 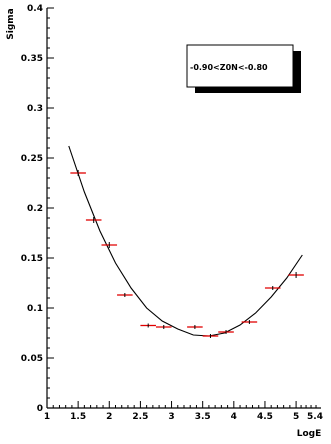 I want to click on legend-box, so click(x=240, y=66).